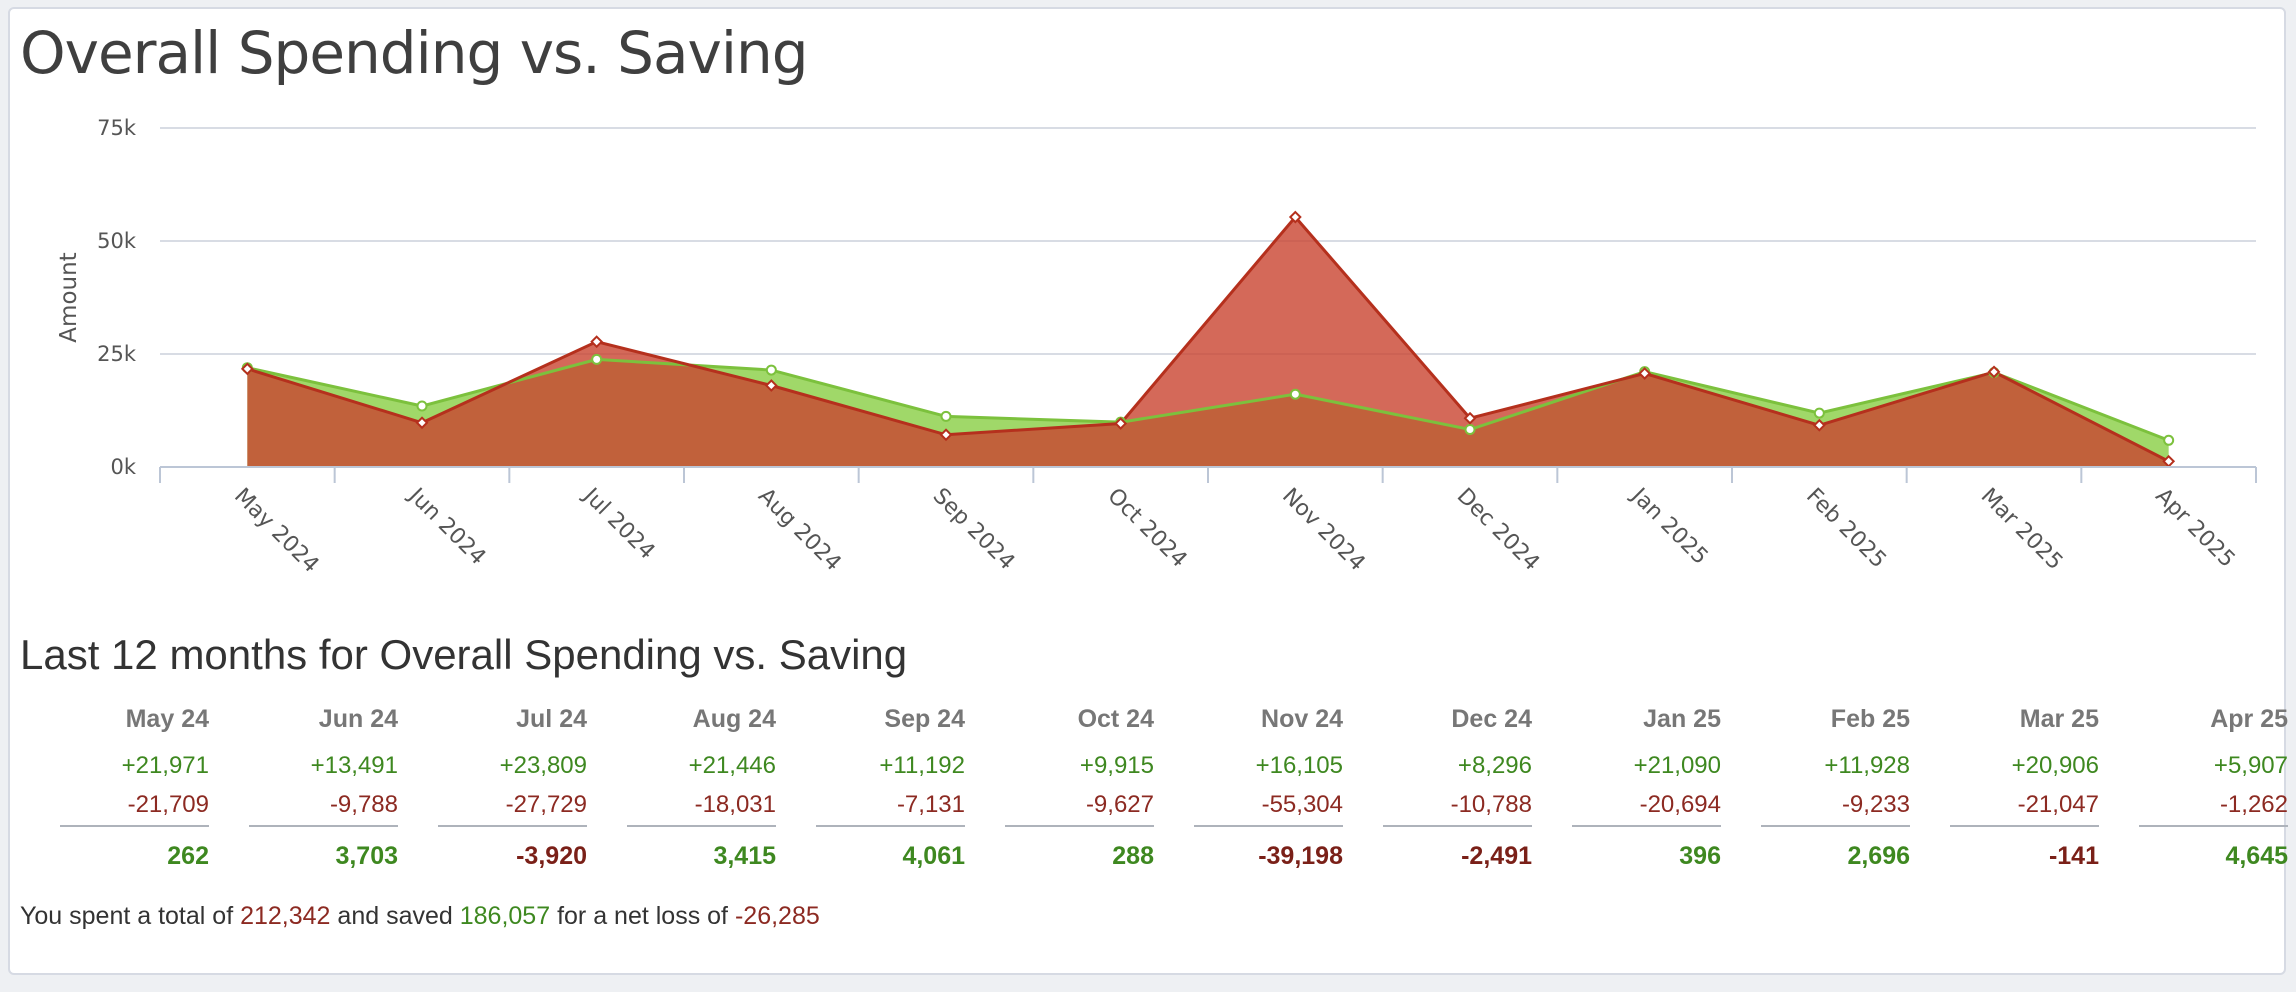  I want to click on month-header: Apr 25, so click(2249, 718).